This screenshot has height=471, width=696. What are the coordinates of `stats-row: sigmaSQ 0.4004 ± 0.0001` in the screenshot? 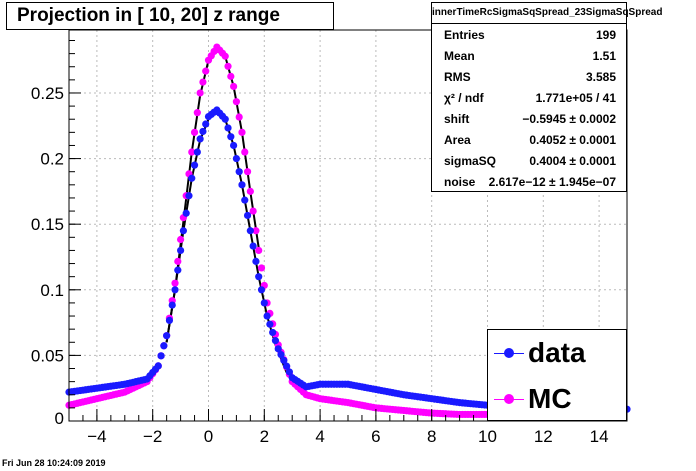 It's located at (529, 160).